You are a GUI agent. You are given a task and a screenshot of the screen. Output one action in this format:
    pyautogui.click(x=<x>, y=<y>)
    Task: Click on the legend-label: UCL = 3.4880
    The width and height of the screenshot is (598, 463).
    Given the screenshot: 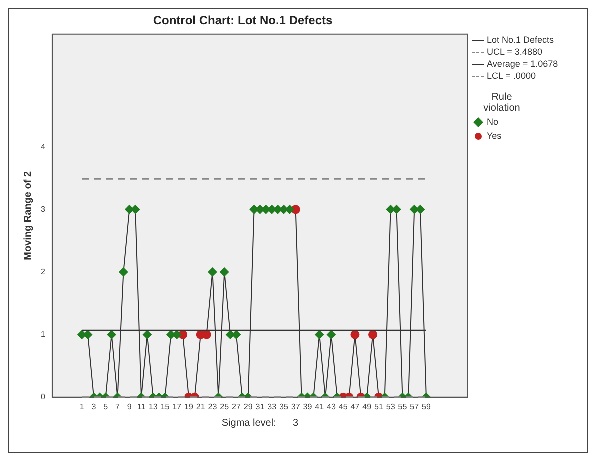 What is the action you would take?
    pyautogui.click(x=514, y=52)
    